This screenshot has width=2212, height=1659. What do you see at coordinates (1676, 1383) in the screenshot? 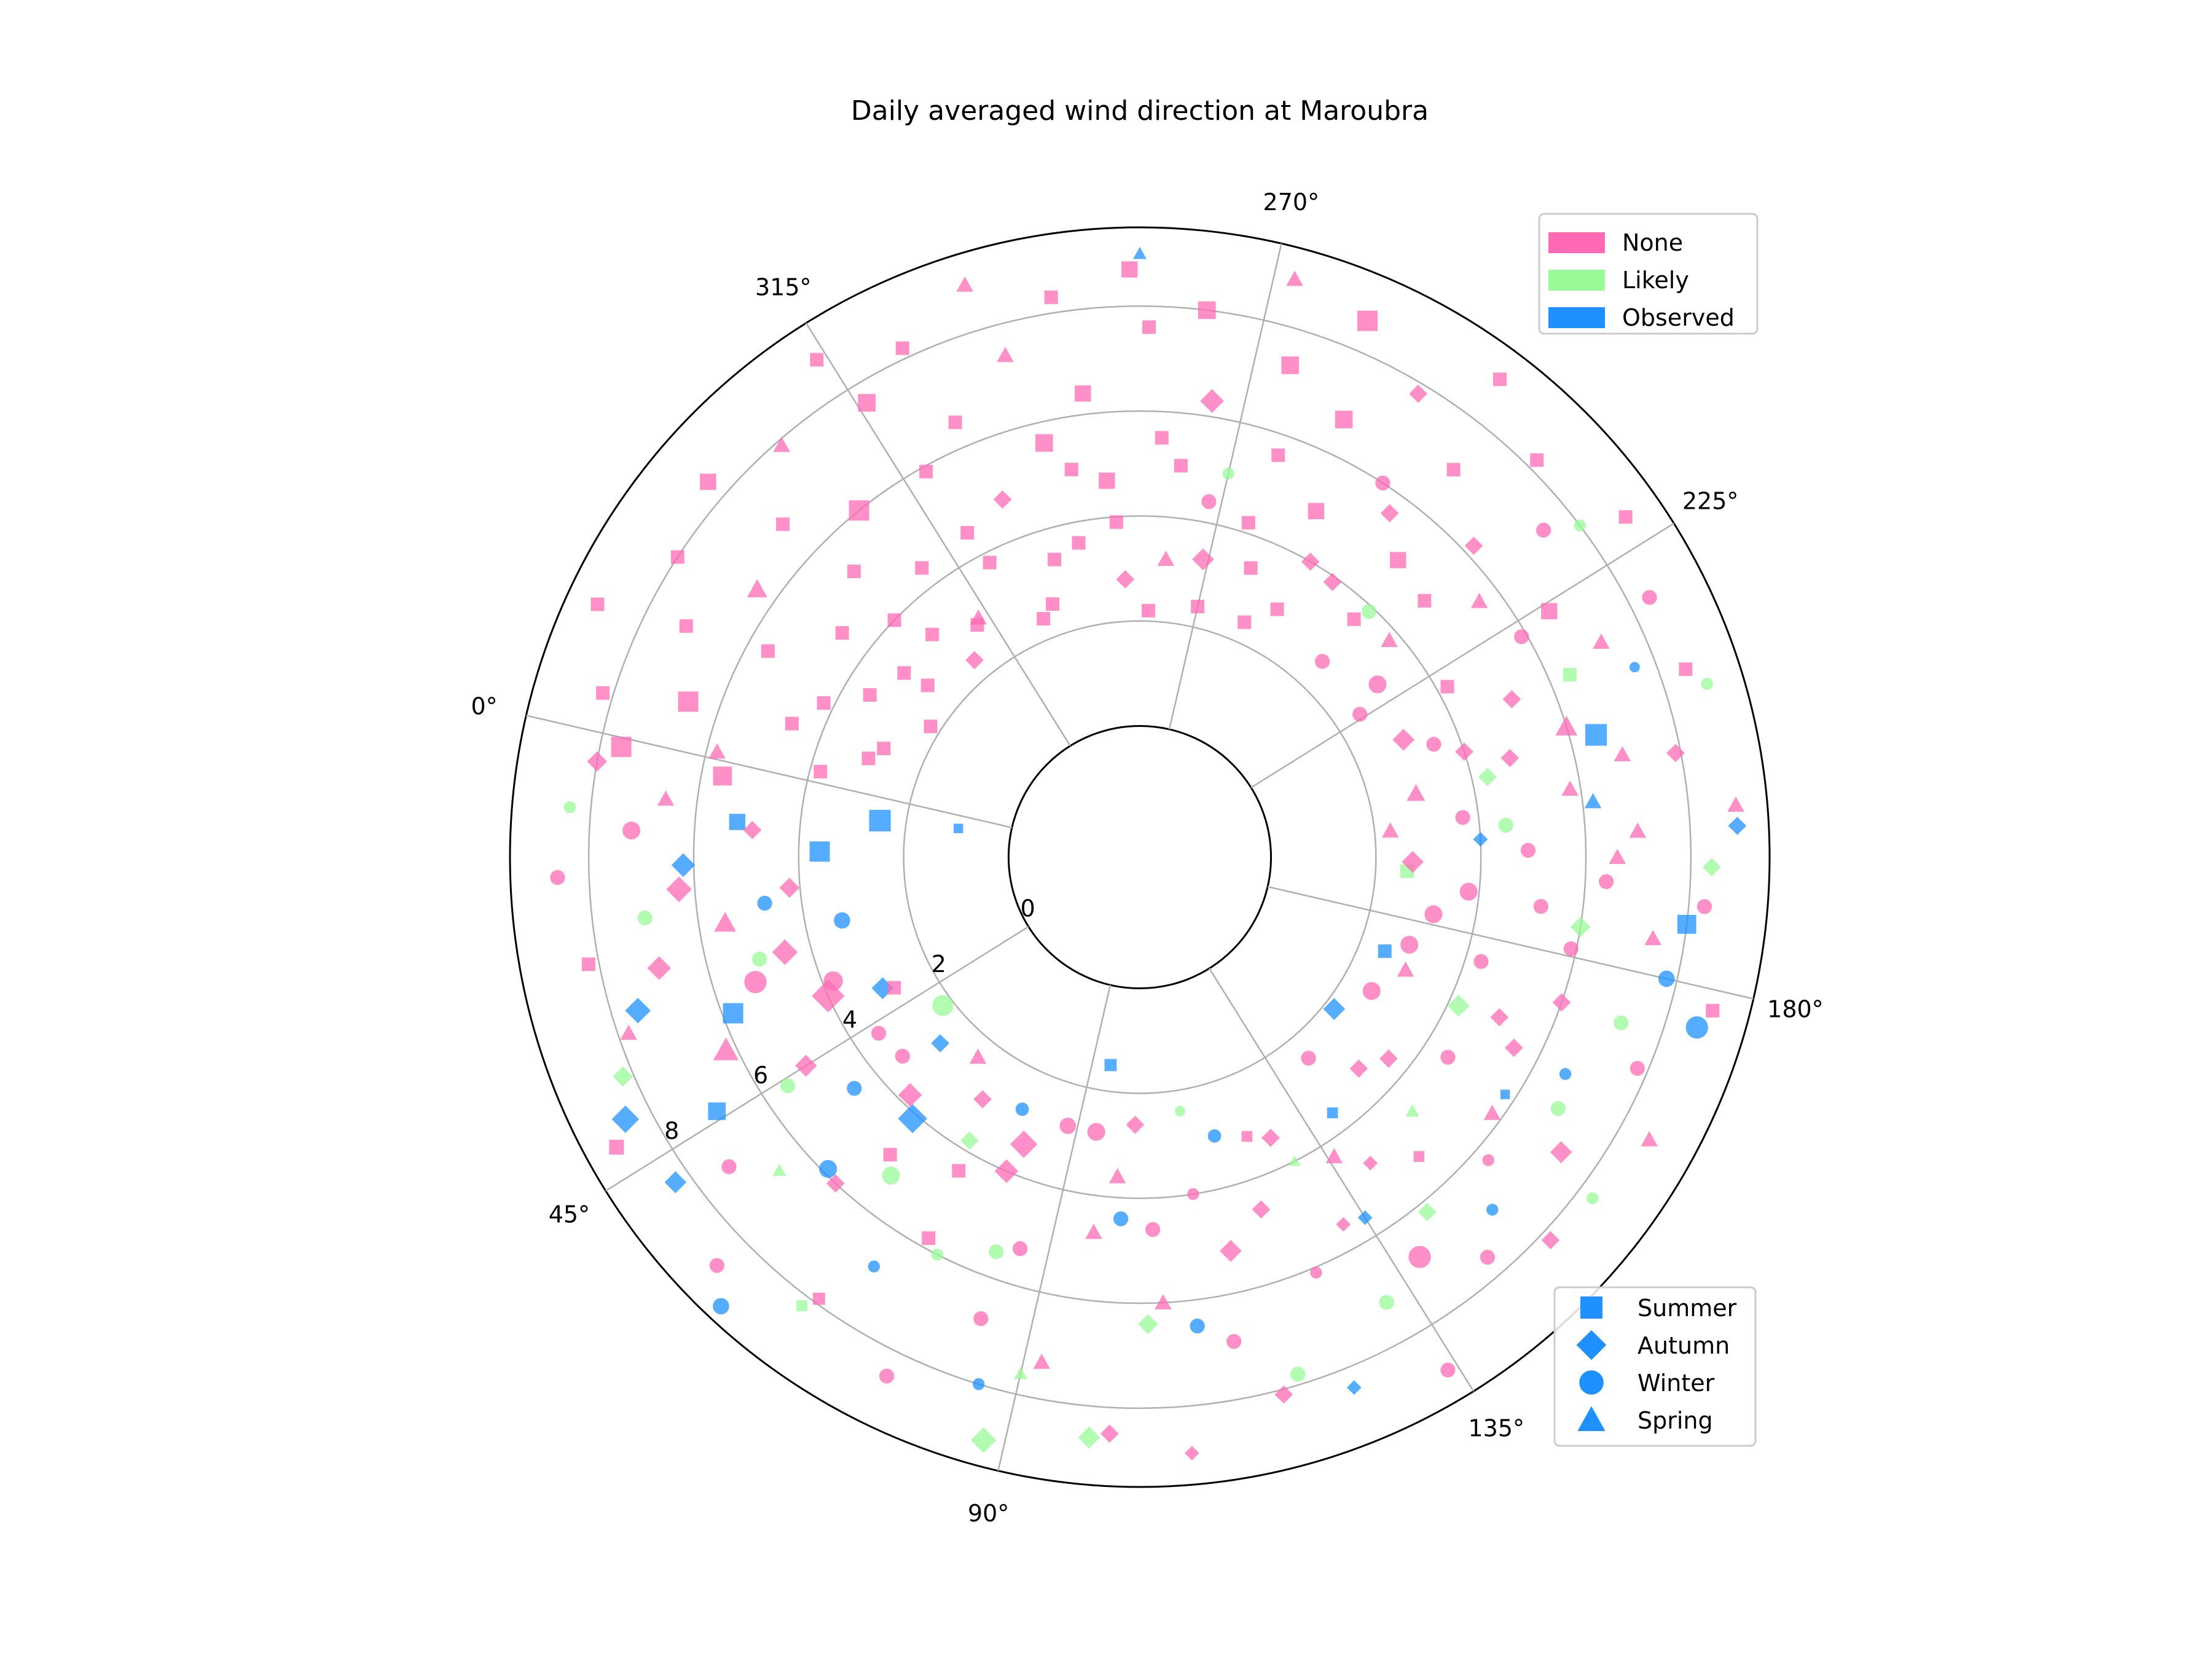
I see `marker-legend-label-2: Winter` at bounding box center [1676, 1383].